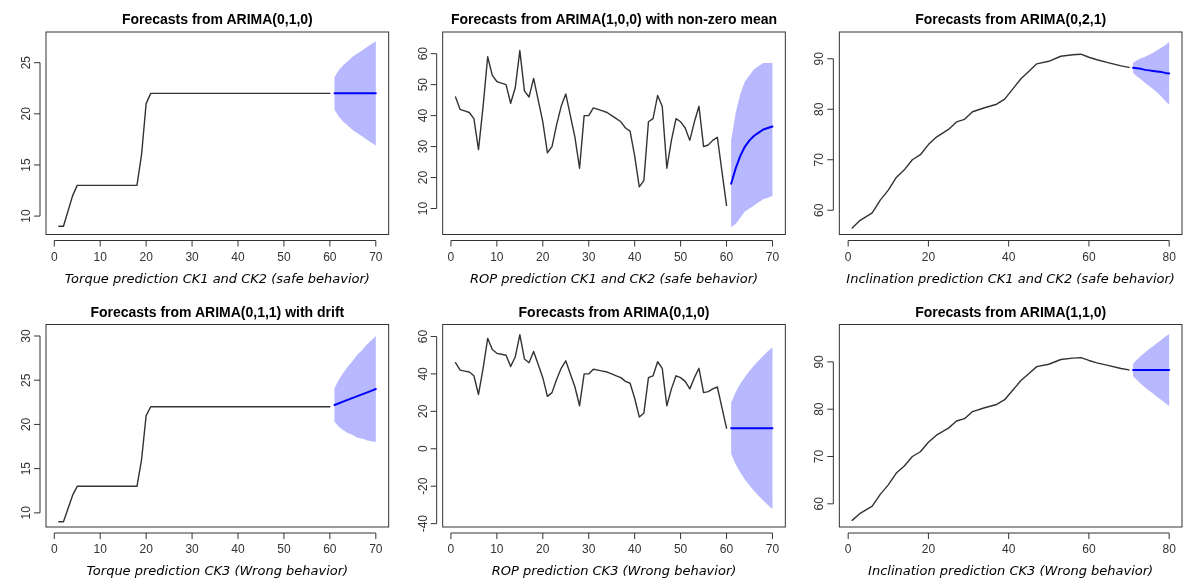 The height and width of the screenshot is (585, 1190). Describe the element at coordinates (422, 84) in the screenshot. I see `y-tick-label: 50` at that location.